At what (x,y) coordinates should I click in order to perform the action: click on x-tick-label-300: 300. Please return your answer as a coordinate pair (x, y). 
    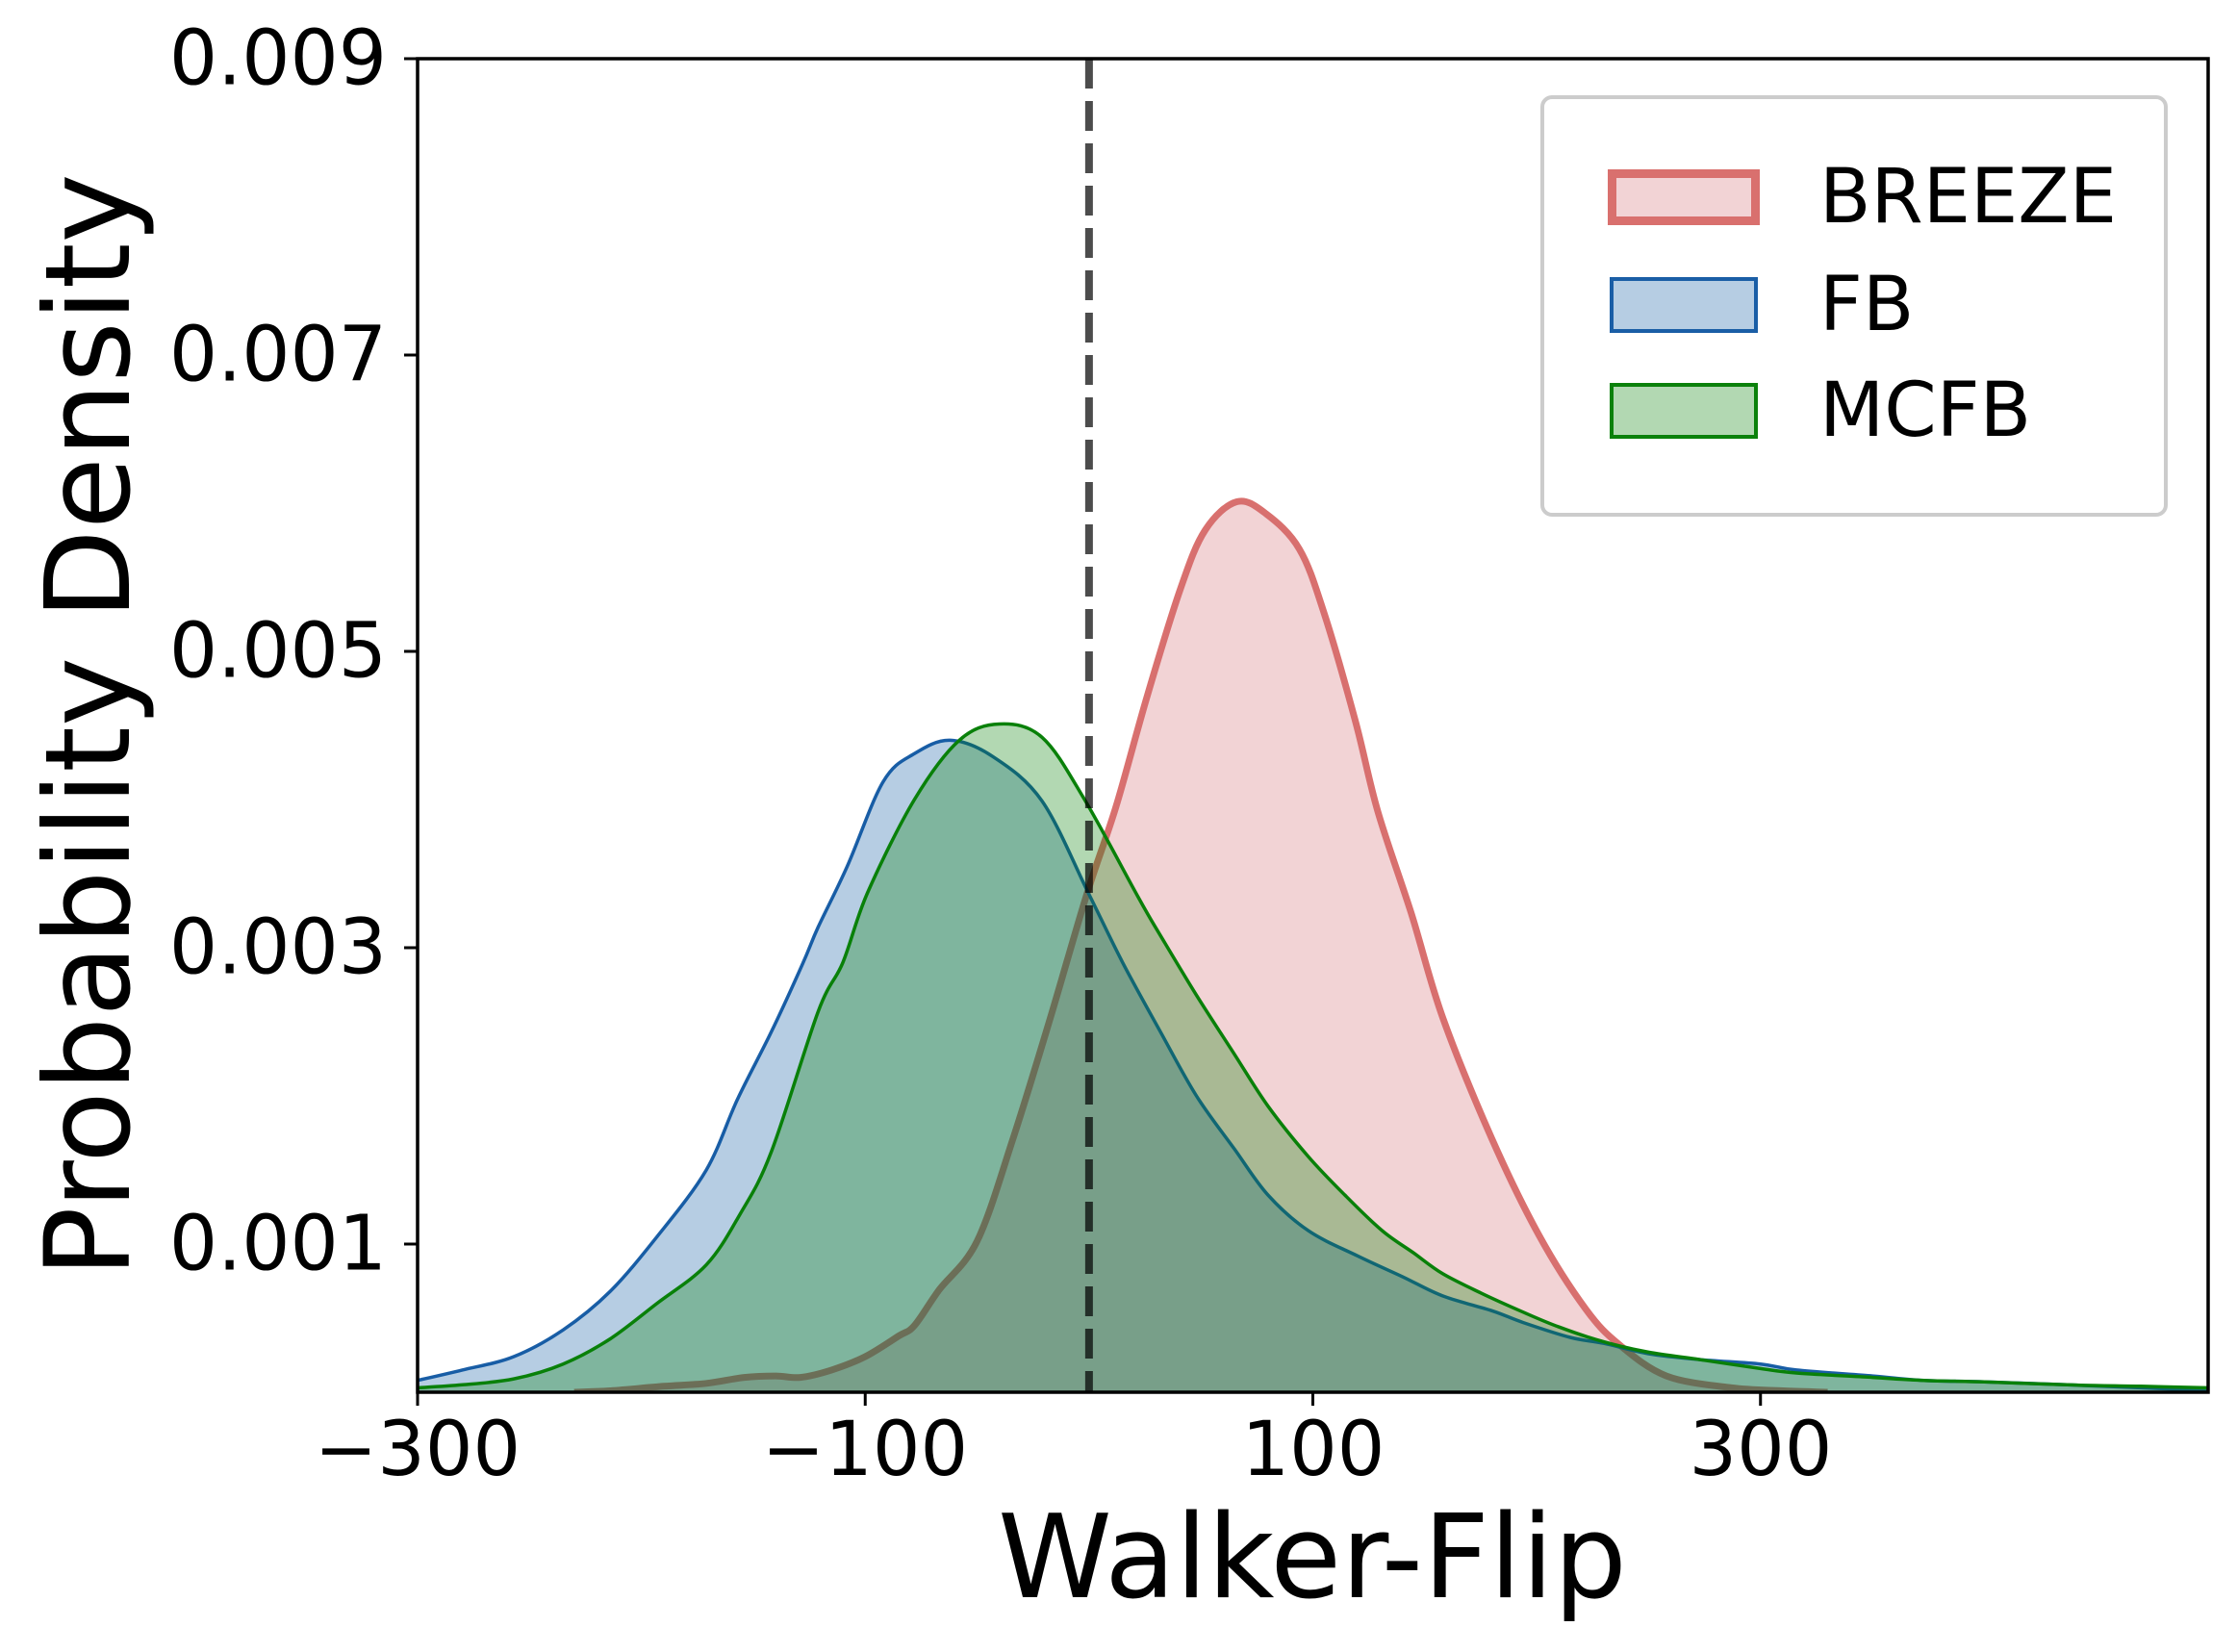
    Looking at the image, I should click on (1761, 1450).